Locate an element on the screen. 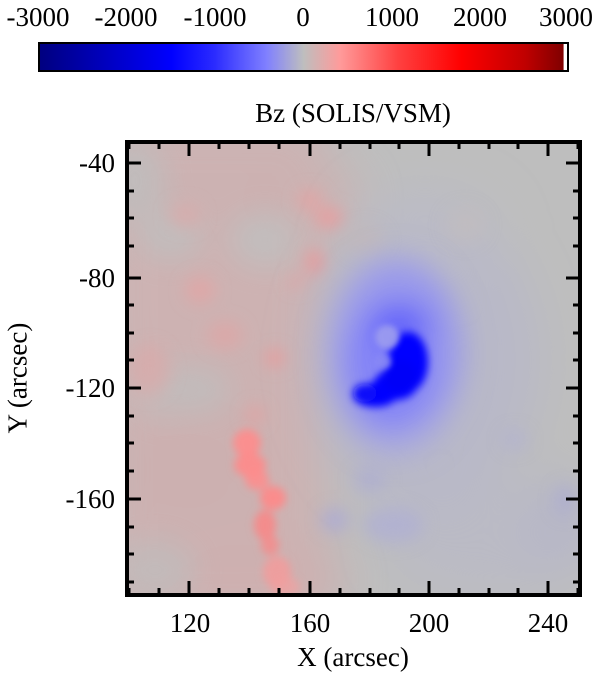  y-axis-label: Y (arcsec) is located at coordinates (17, 378).